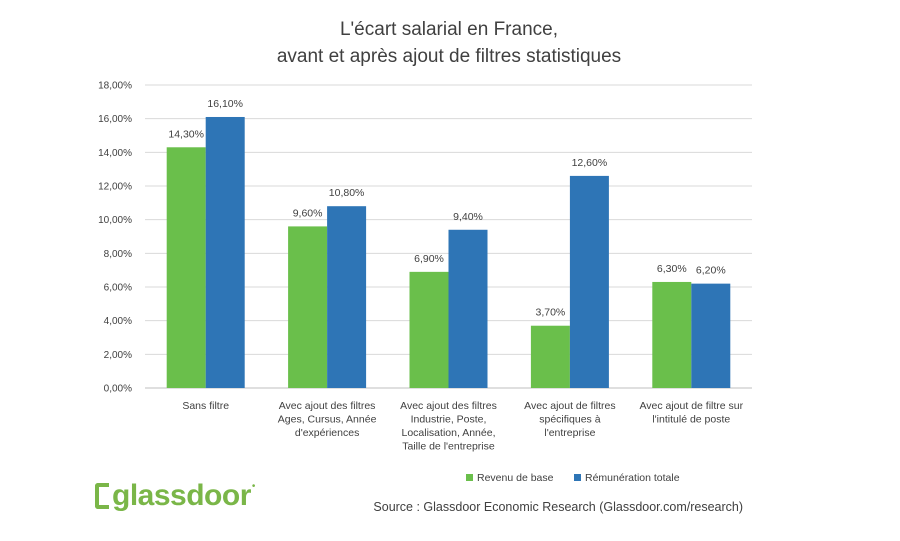 The width and height of the screenshot is (900, 541). What do you see at coordinates (186, 134) in the screenshot?
I see `data-label: 14,30%` at bounding box center [186, 134].